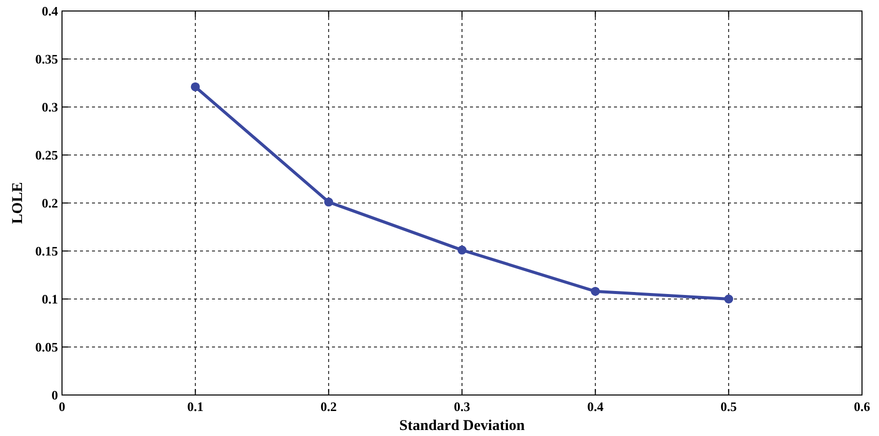  What do you see at coordinates (55, 395) in the screenshot?
I see `y-tick-label: 0` at bounding box center [55, 395].